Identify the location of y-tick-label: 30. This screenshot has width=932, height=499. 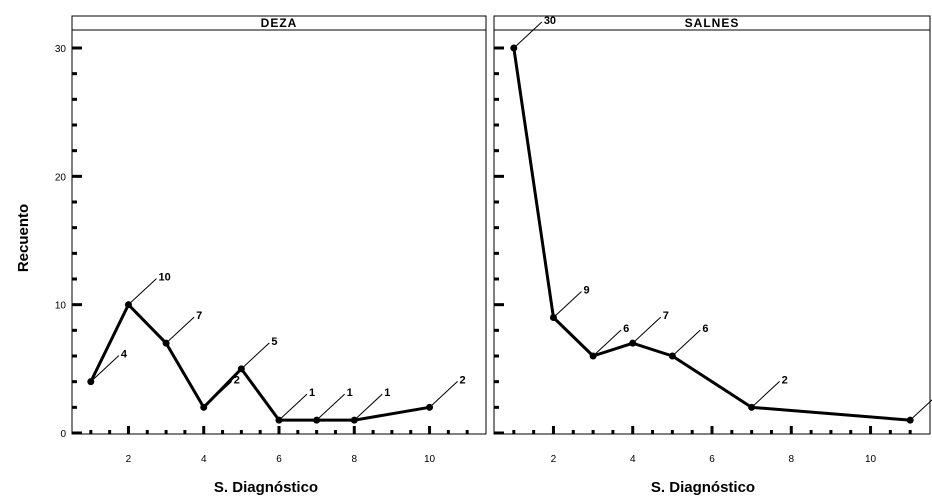
(61, 49).